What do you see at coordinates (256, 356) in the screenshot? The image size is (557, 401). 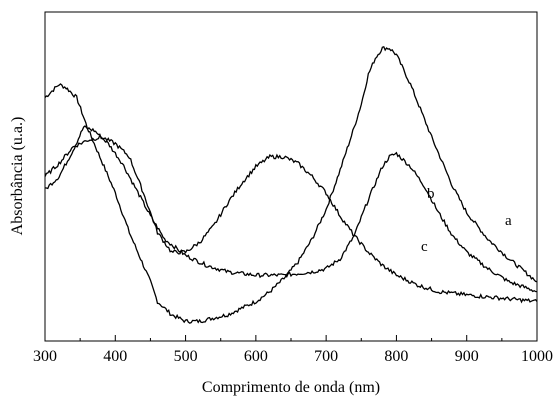 I see `x-tick-label: 600` at bounding box center [256, 356].